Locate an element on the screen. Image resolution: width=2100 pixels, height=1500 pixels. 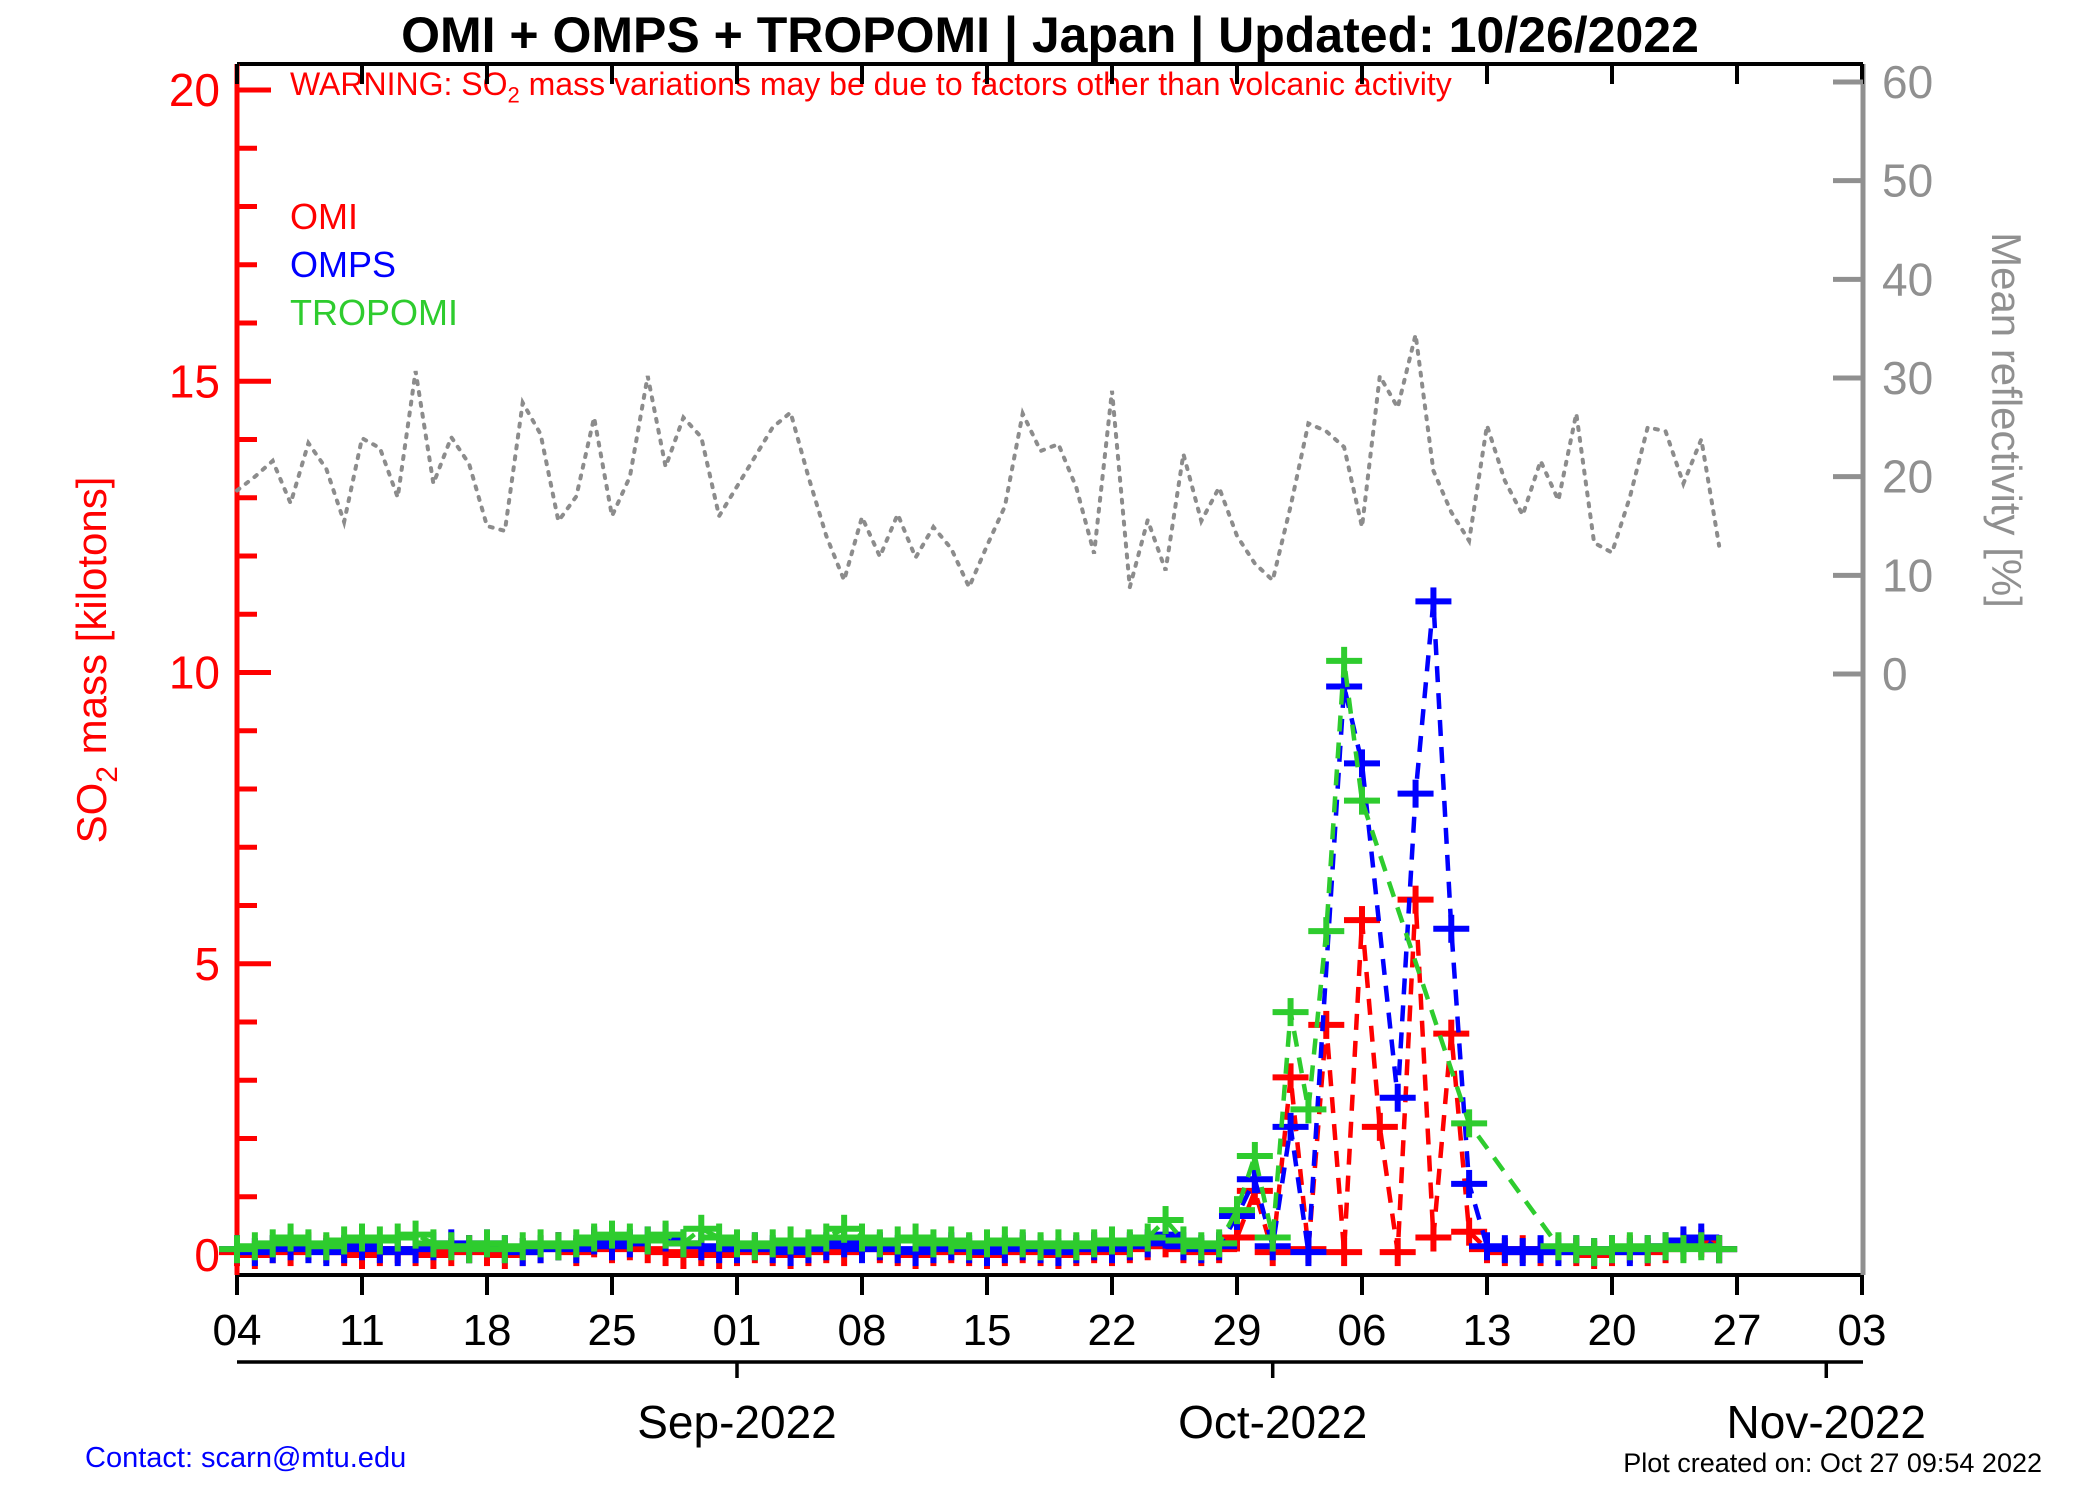
svg-text: 50 is located at coordinates (1907, 181).